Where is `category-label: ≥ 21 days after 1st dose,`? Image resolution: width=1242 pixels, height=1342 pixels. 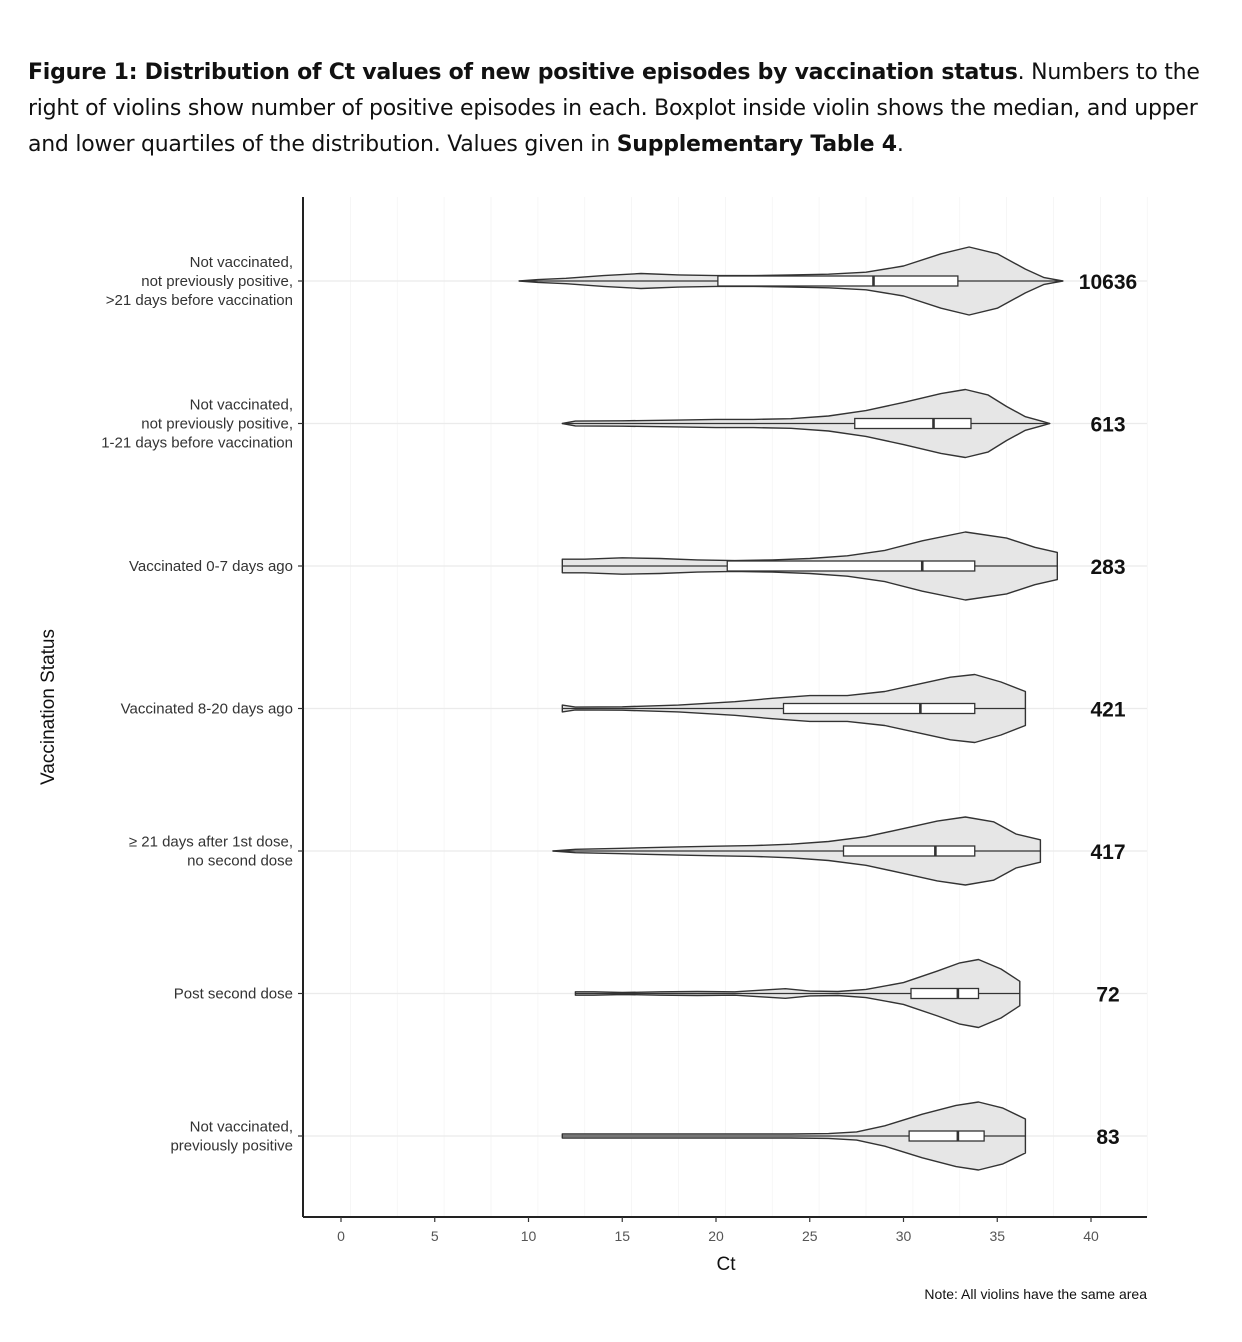
category-label: ≥ 21 days after 1st dose, is located at coordinates (211, 842).